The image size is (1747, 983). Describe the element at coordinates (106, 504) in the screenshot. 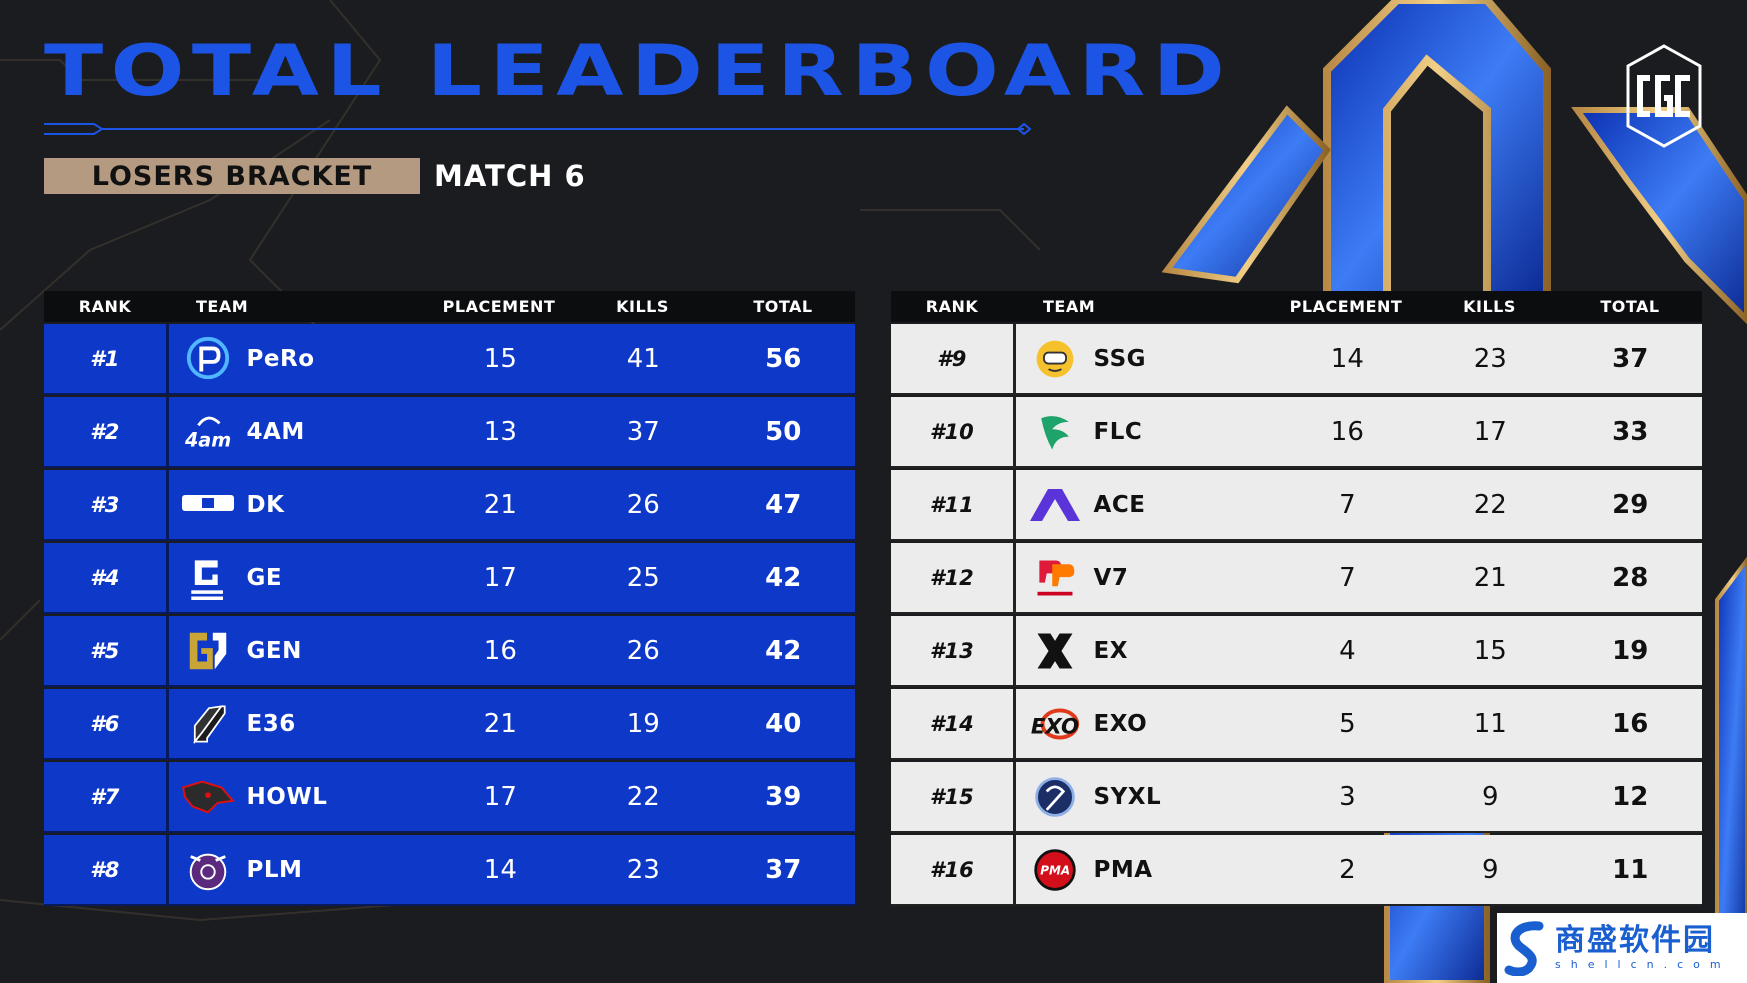

I see `rank-cell: #3` at that location.